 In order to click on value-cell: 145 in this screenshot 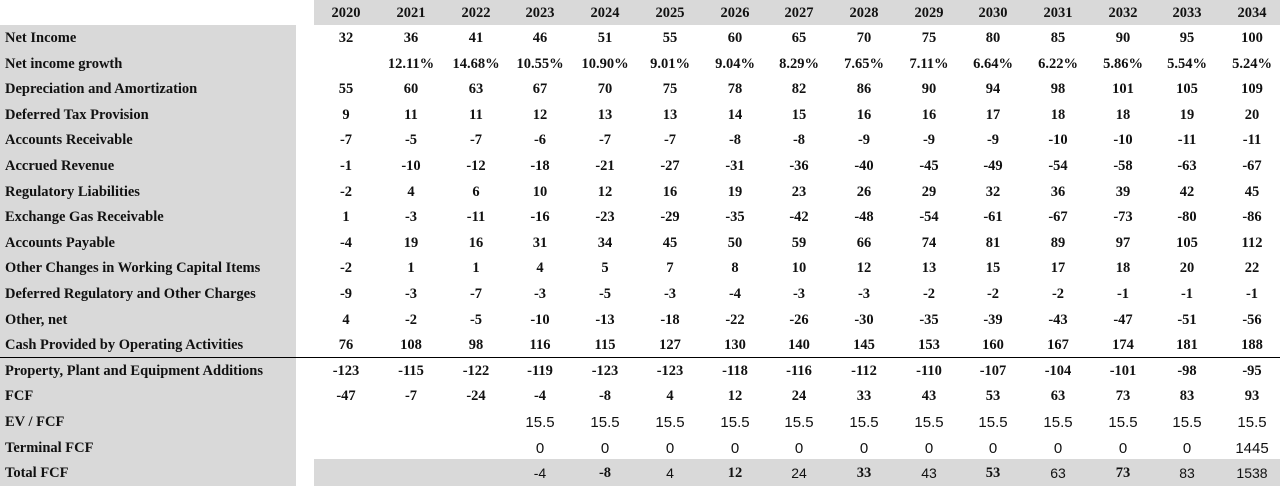, I will do `click(864, 345)`.